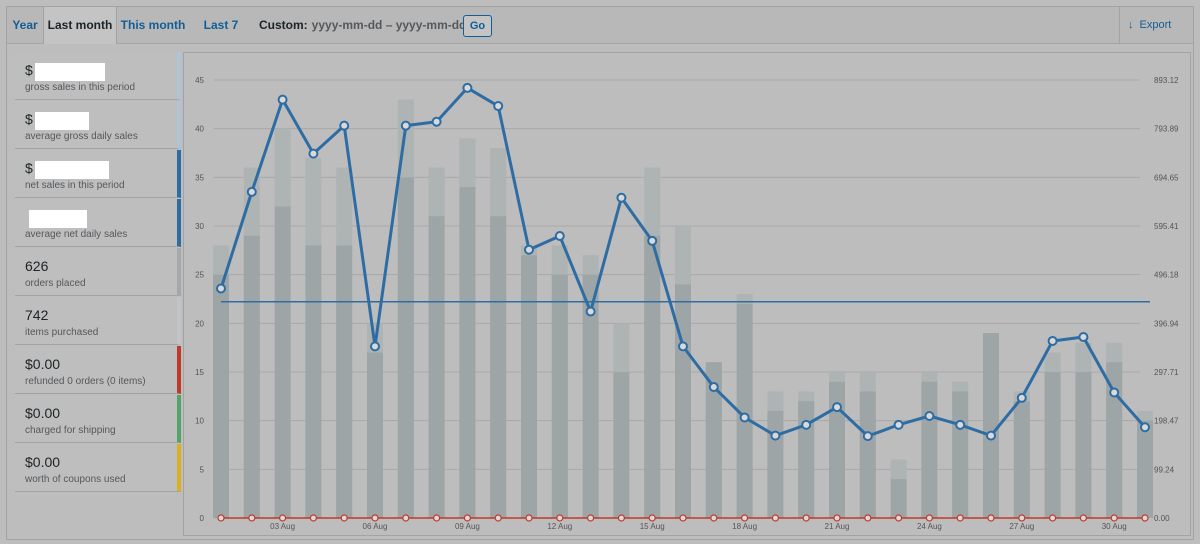  What do you see at coordinates (1131, 25) in the screenshot?
I see `download-arrow-icon: ↓` at bounding box center [1131, 25].